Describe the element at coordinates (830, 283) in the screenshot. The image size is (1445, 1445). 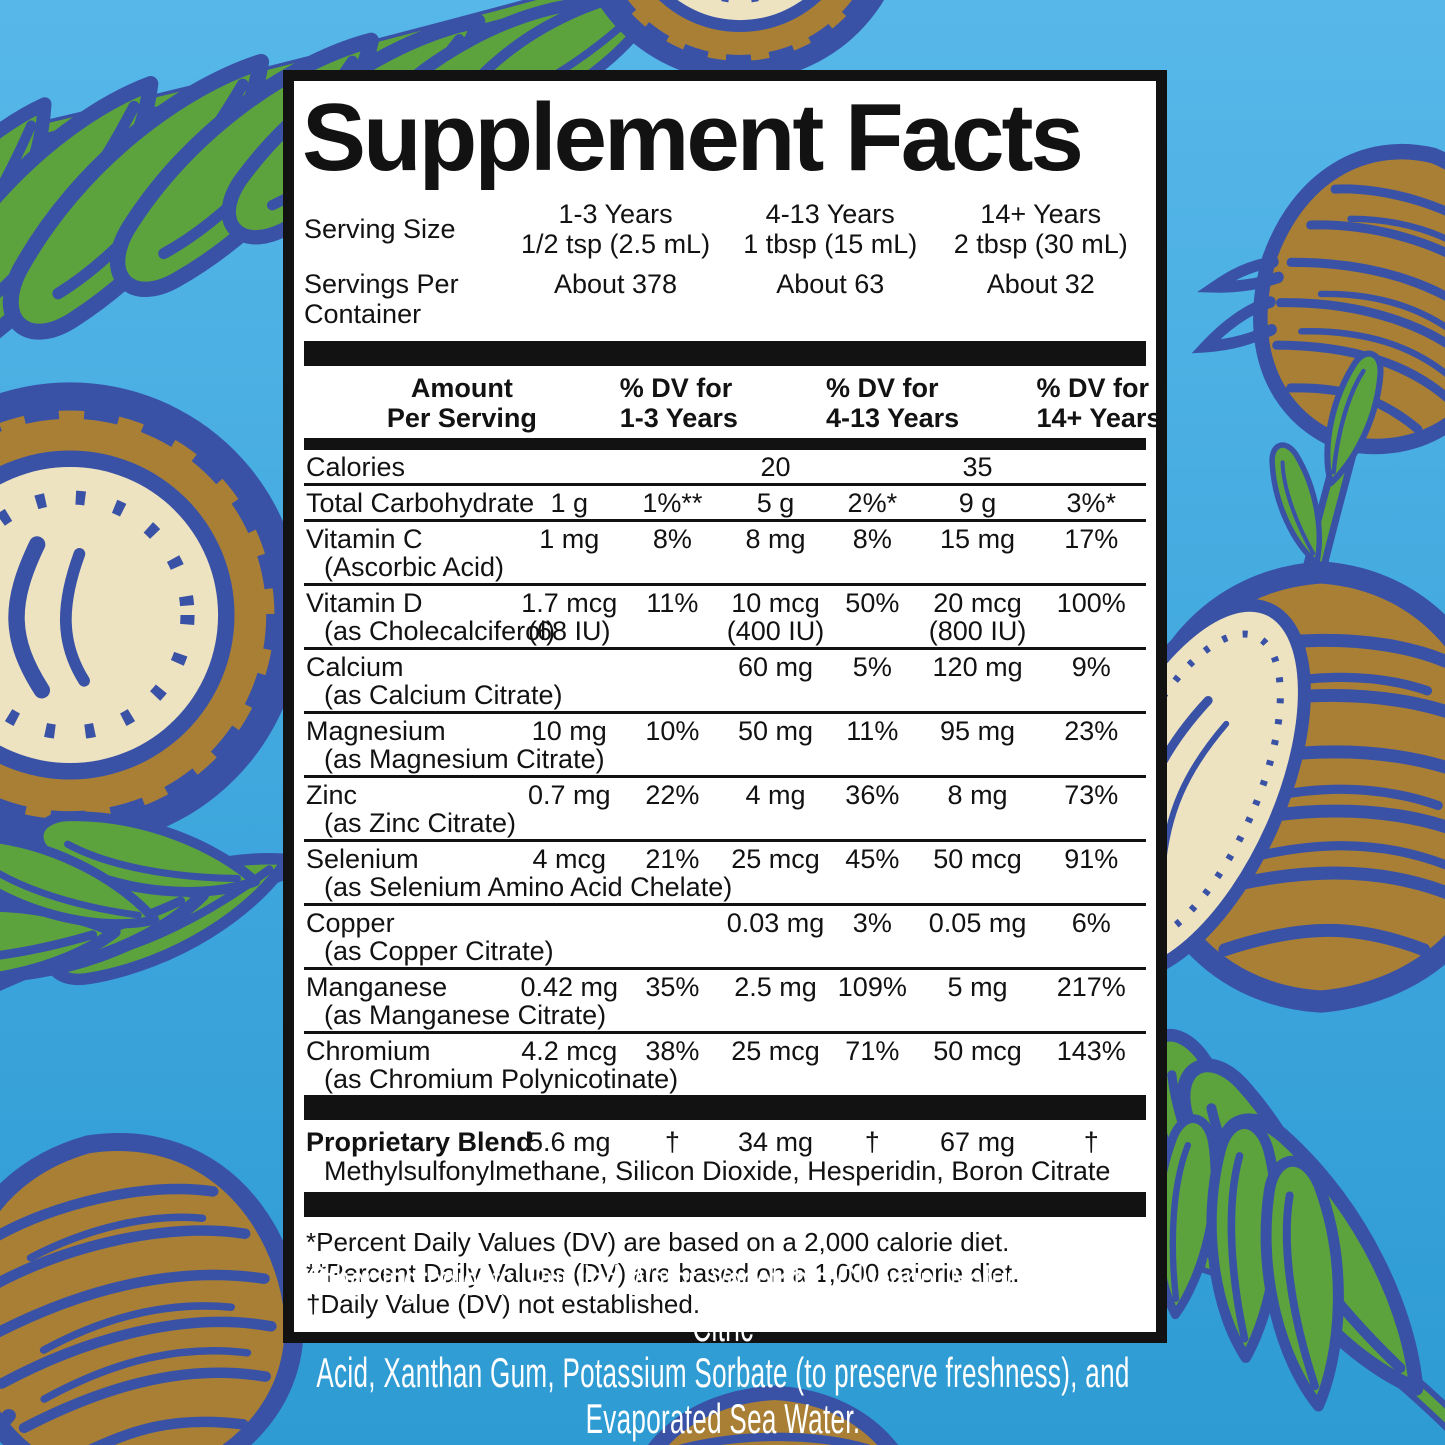
I see `servings-count: About 63` at that location.